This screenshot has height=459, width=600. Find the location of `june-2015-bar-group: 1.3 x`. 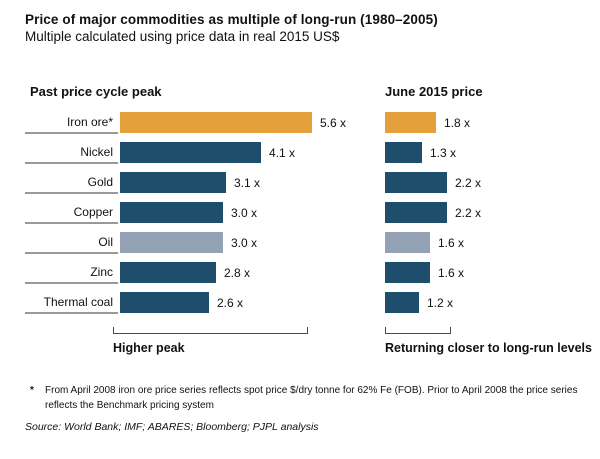

june-2015-bar-group: 1.3 x is located at coordinates (420, 152).